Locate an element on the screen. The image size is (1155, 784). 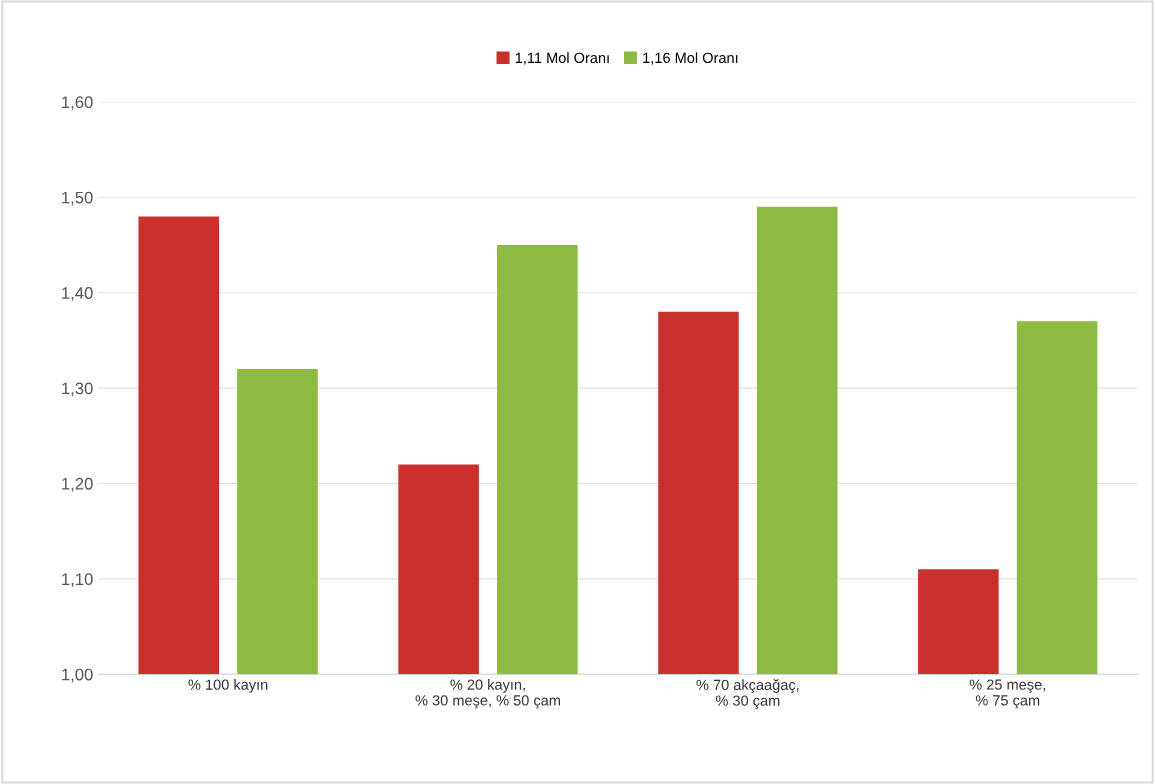
x-tick-label: % 70 akçaağaç, % 30 çam is located at coordinates (747, 694).